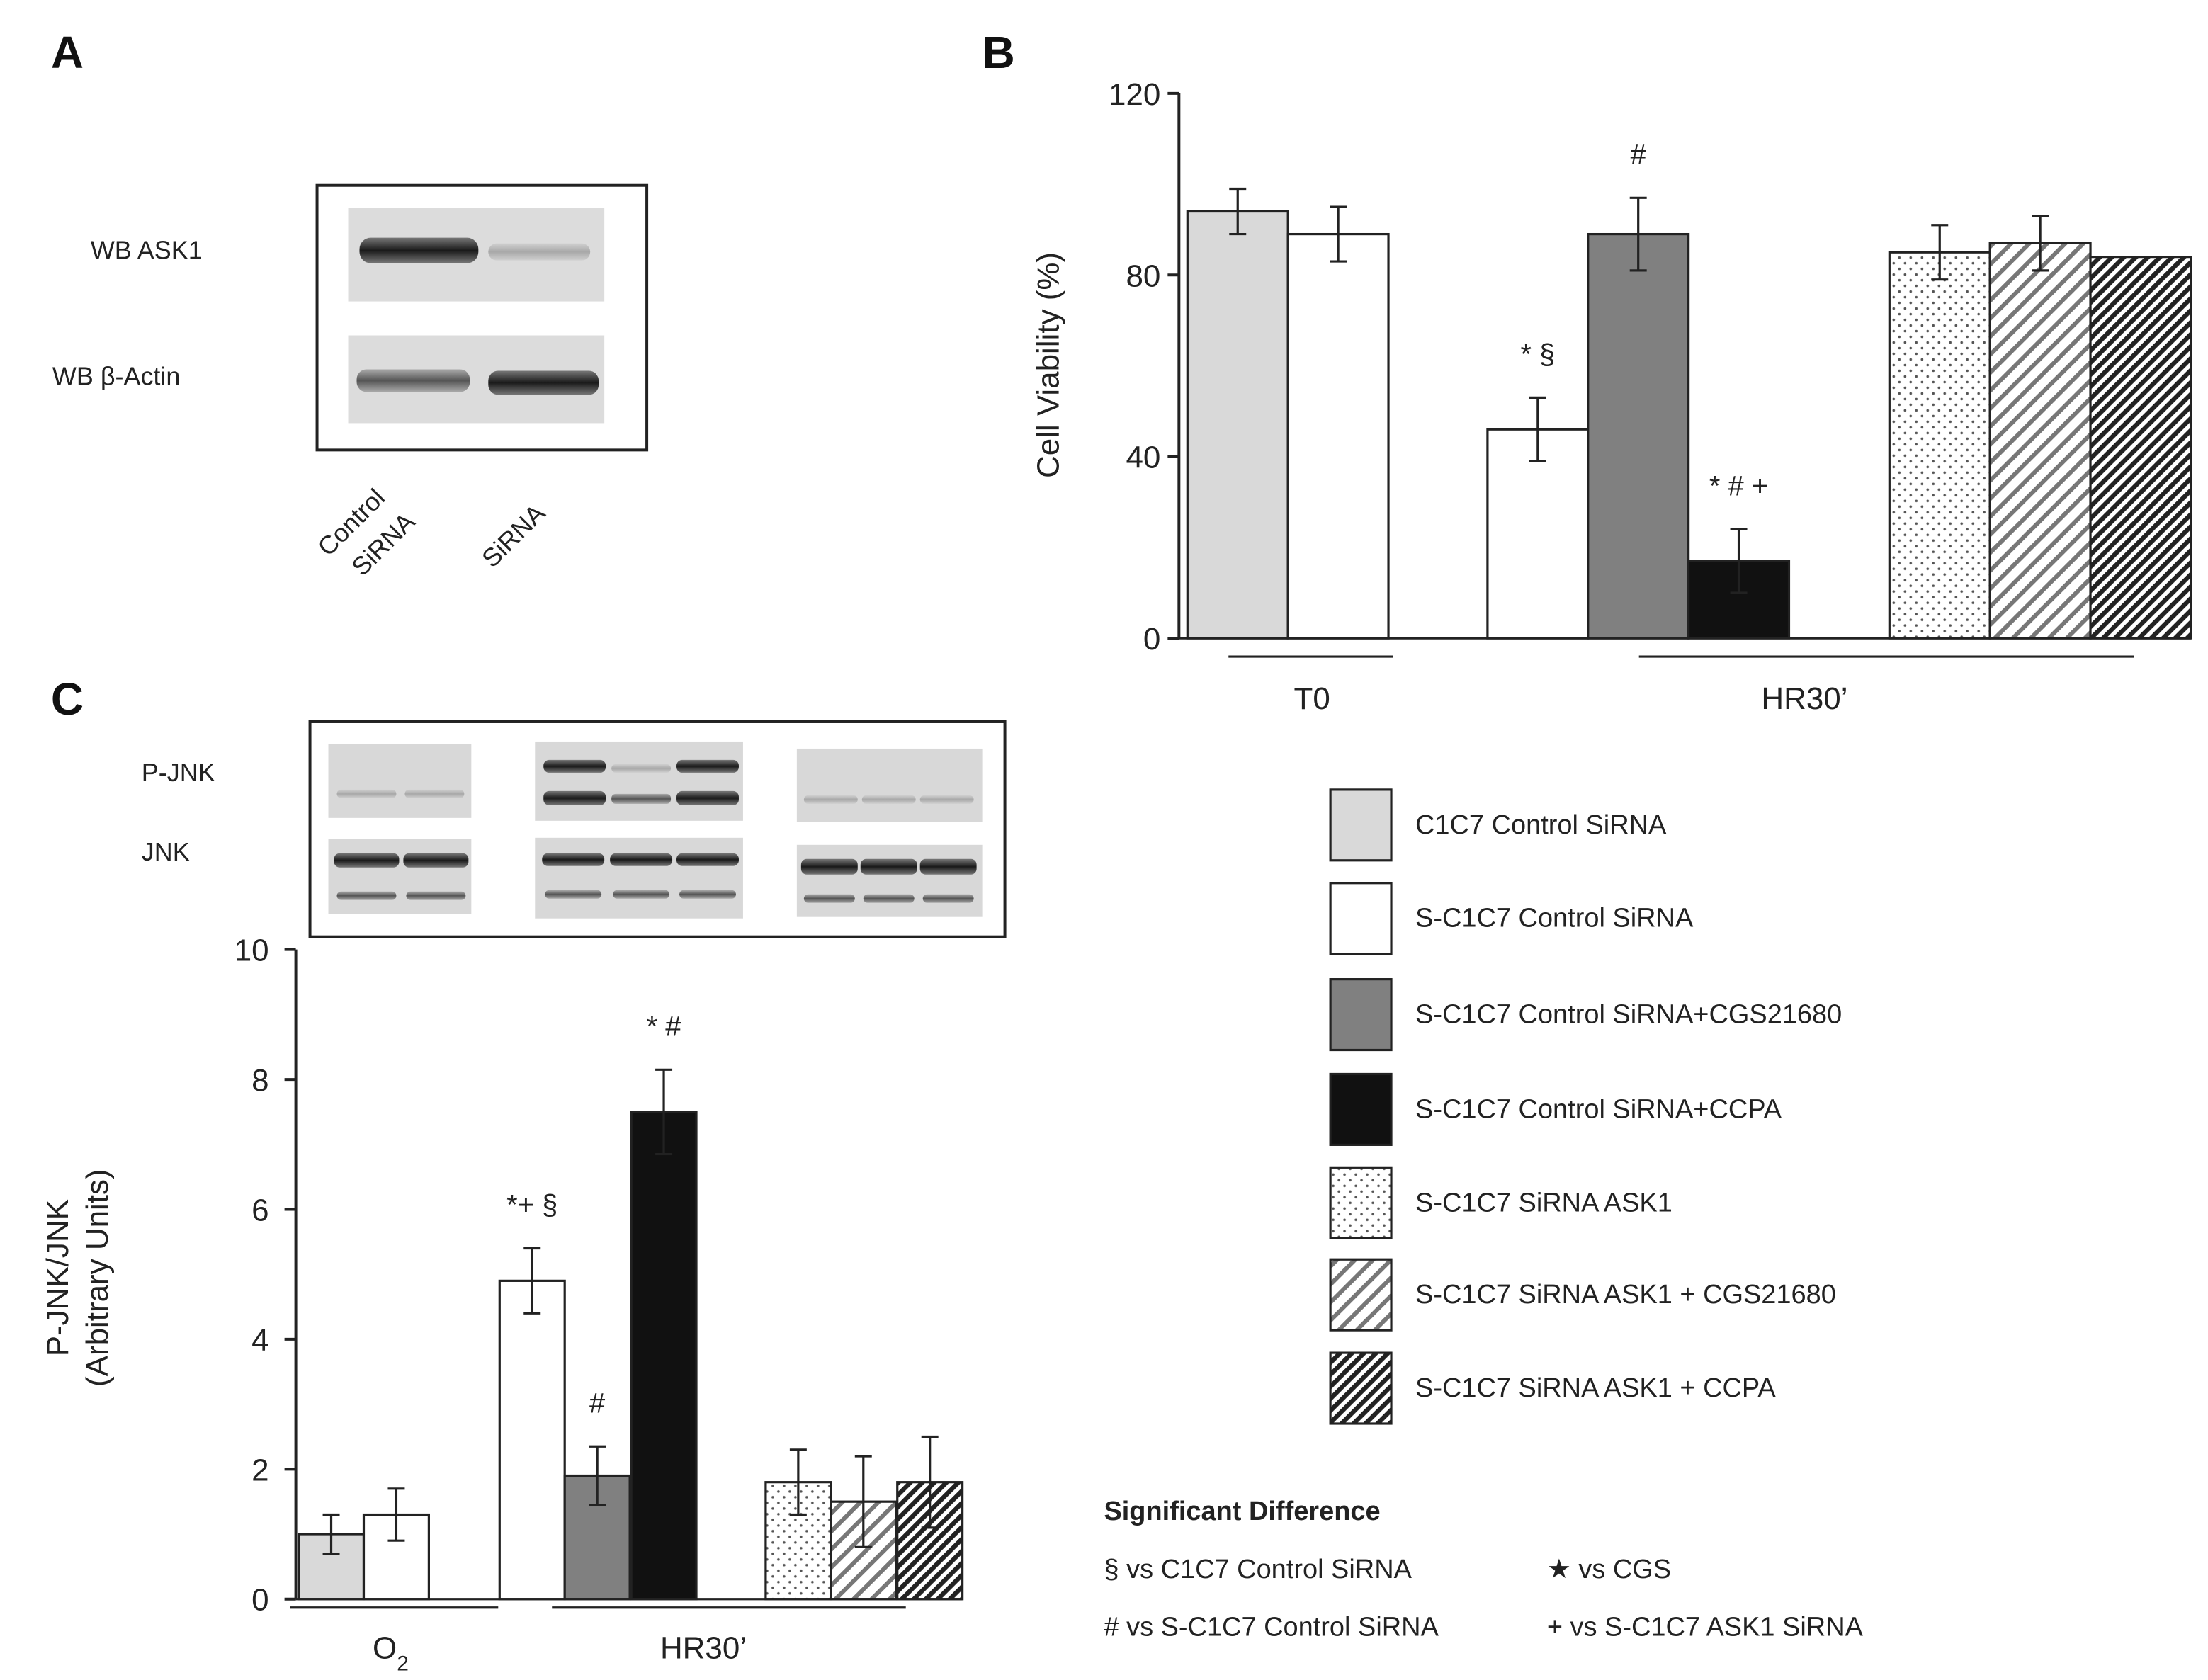 Image resolution: width=2208 pixels, height=1680 pixels. Describe the element at coordinates (1541, 825) in the screenshot. I see `legend-label: C1C7 Control SiRNA` at that location.